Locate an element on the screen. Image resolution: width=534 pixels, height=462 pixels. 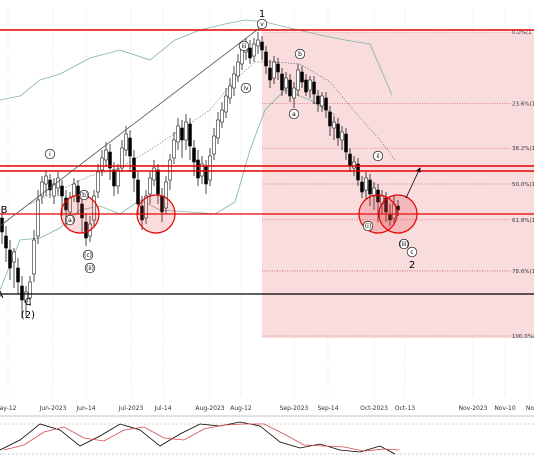
circled-label: b is located at coordinates (300, 54).